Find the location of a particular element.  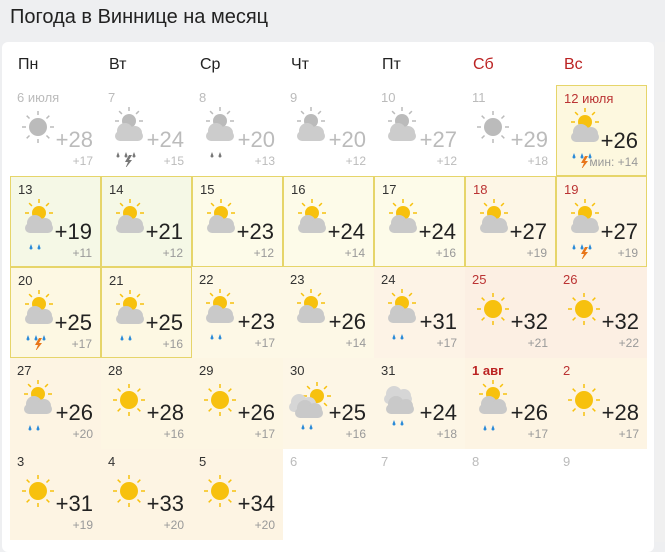

day-cell: 17 +24 +16 is located at coordinates (419, 221).